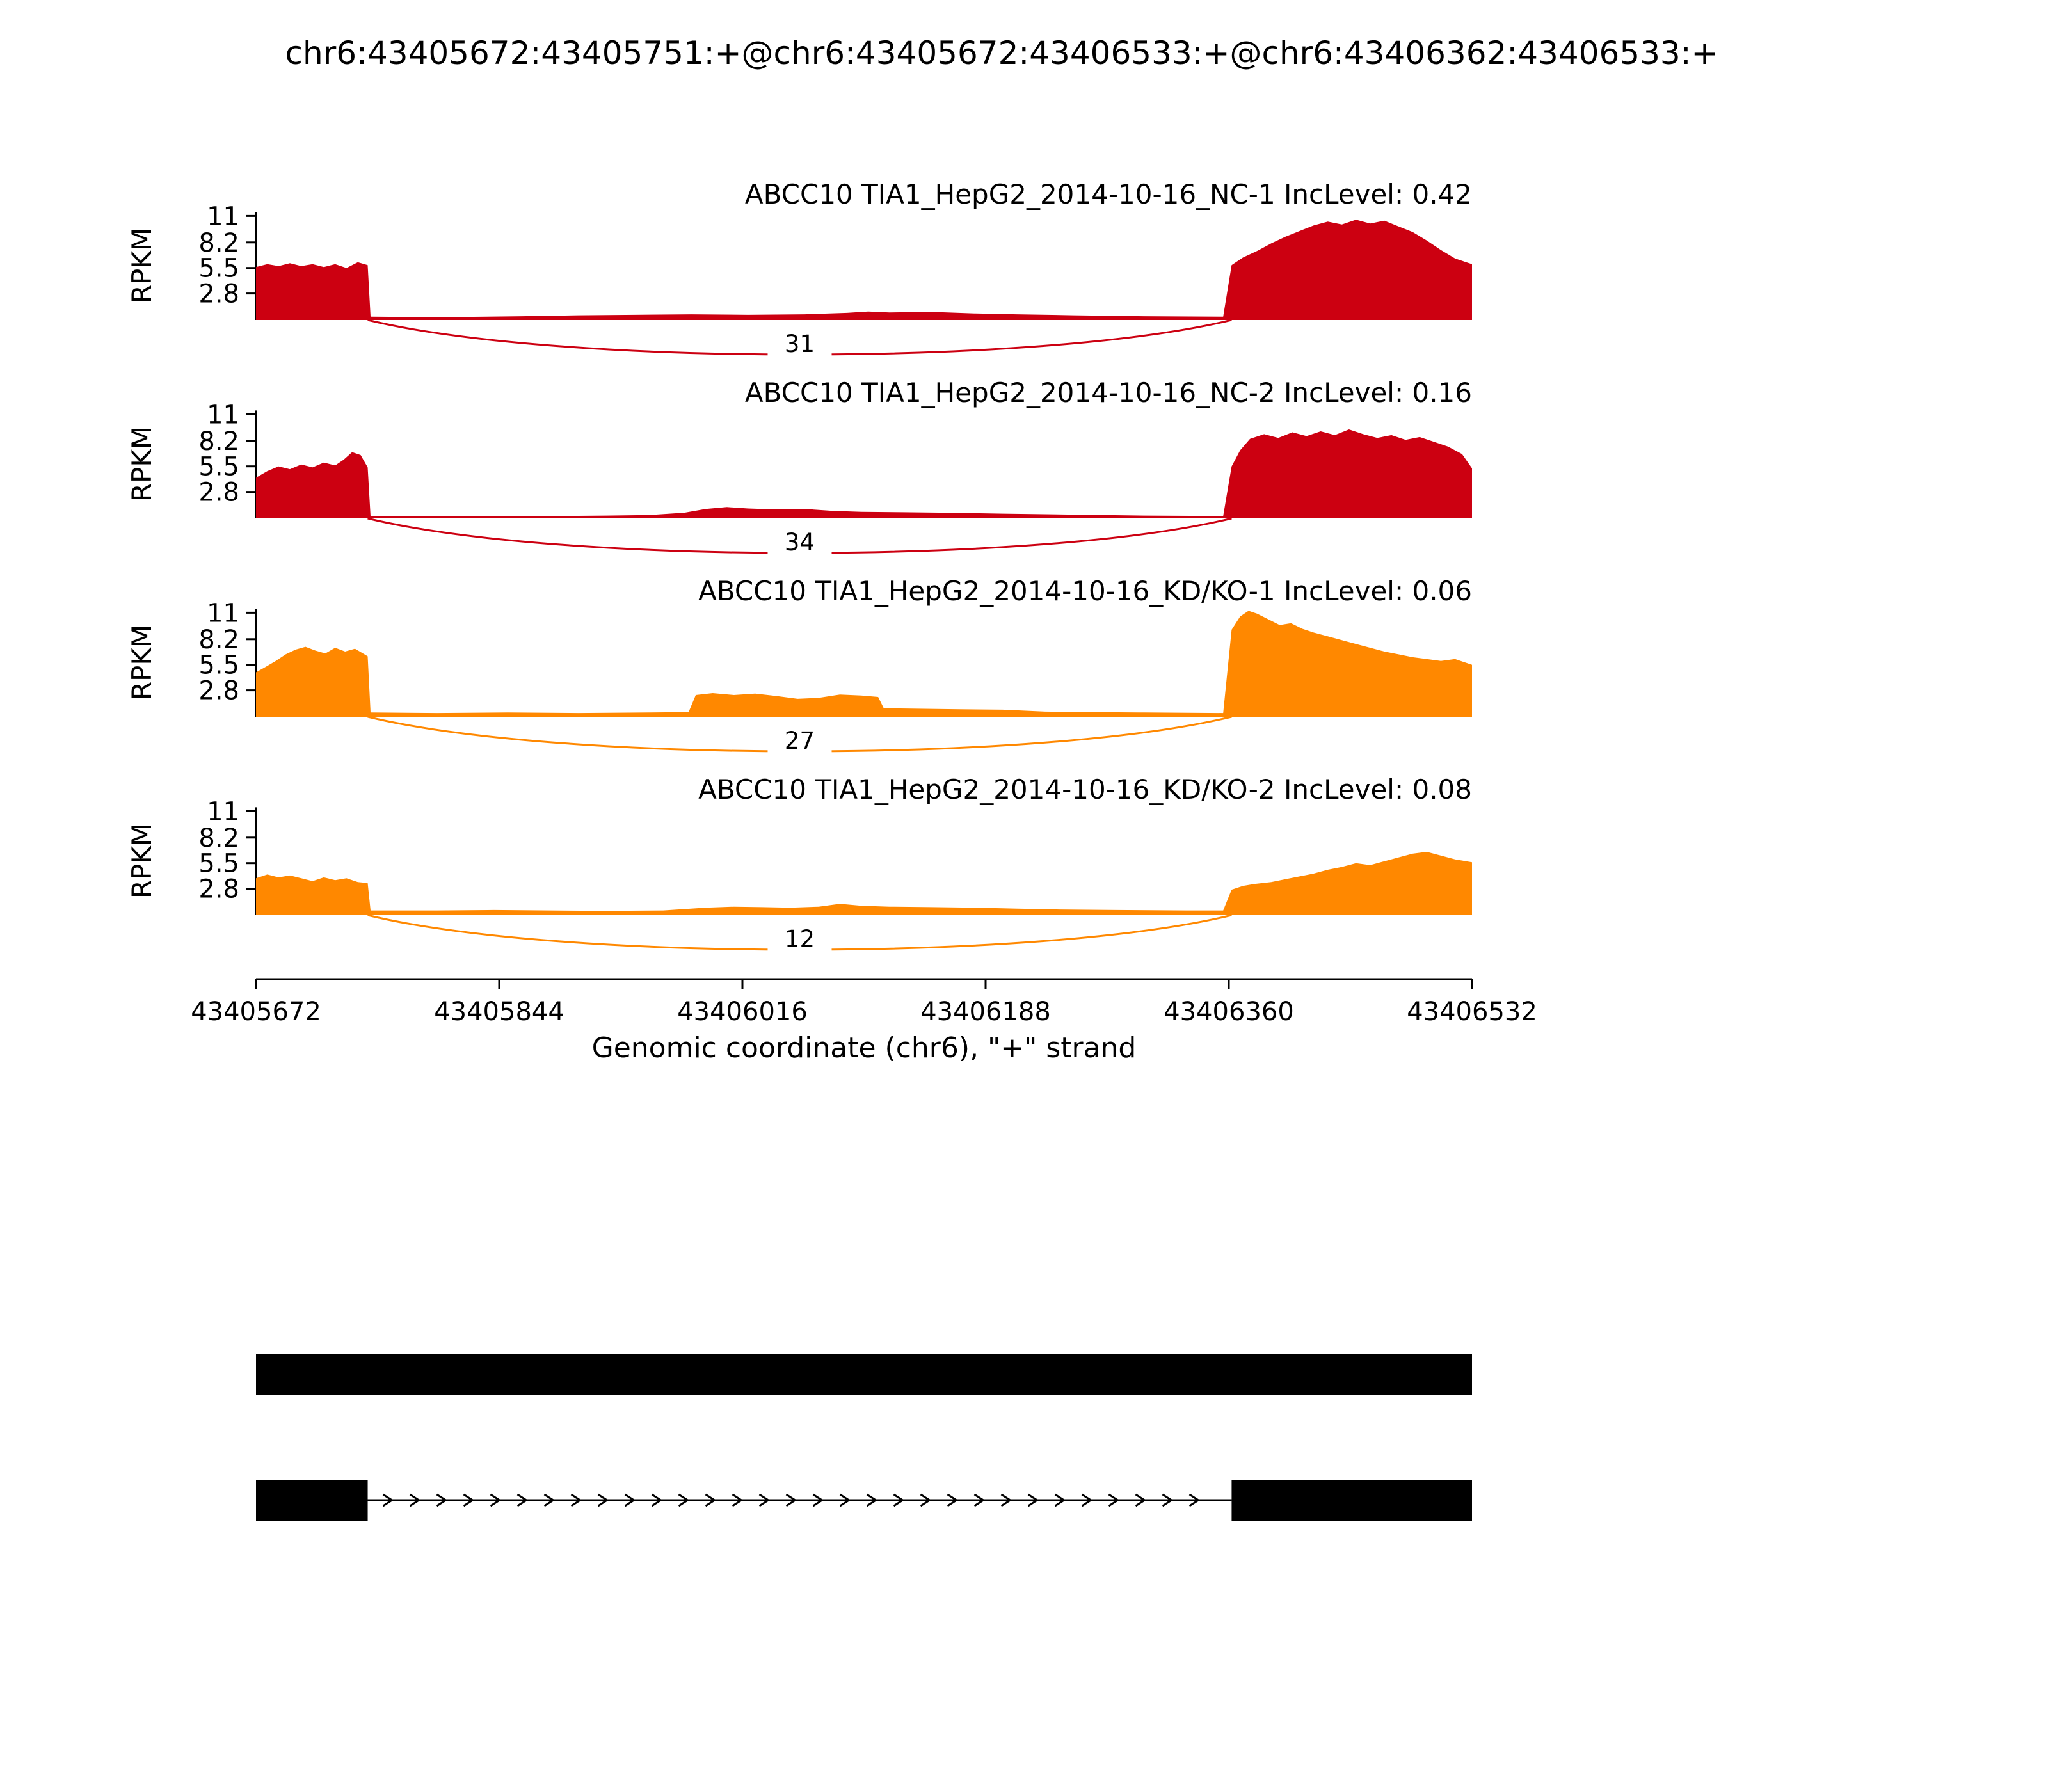 The image size is (2048, 1792). Describe the element at coordinates (1472, 1012) in the screenshot. I see `x-tick-label: 43406532` at that location.